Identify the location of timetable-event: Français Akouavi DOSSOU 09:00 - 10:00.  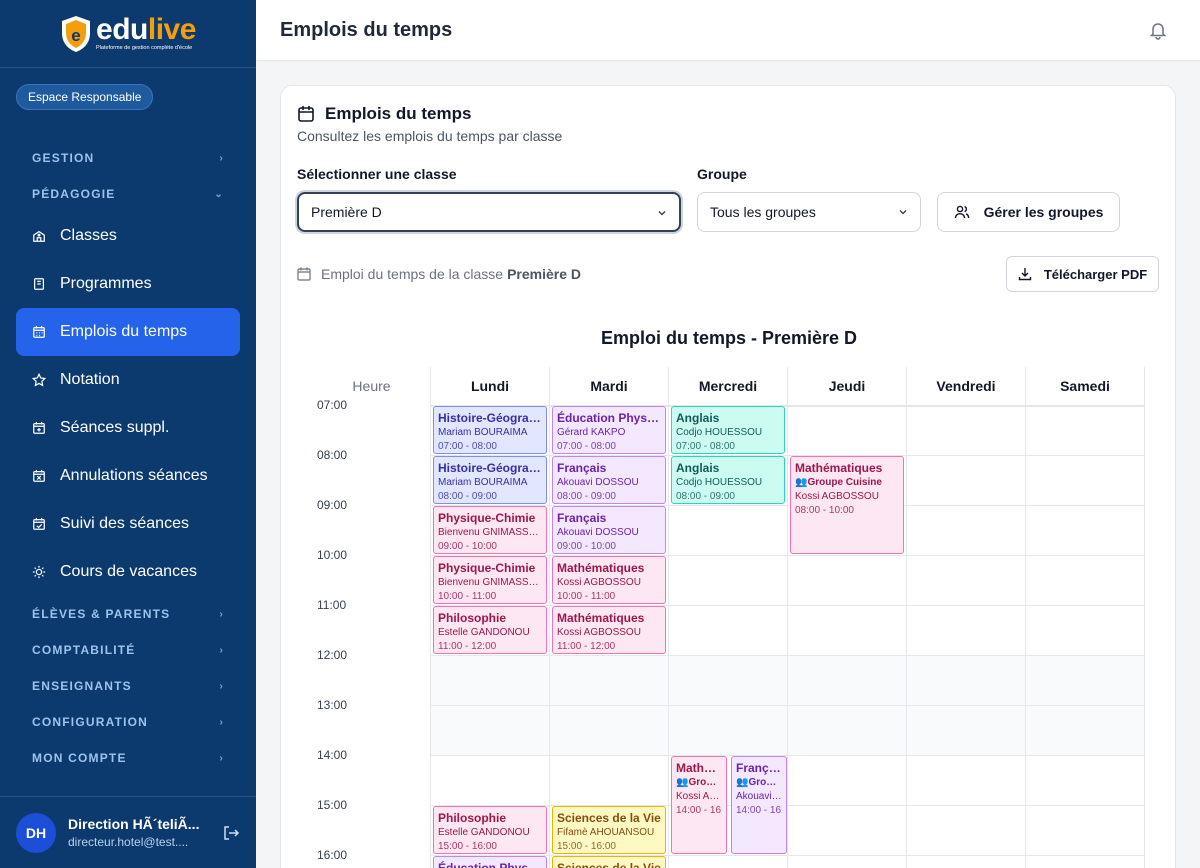
(609, 530).